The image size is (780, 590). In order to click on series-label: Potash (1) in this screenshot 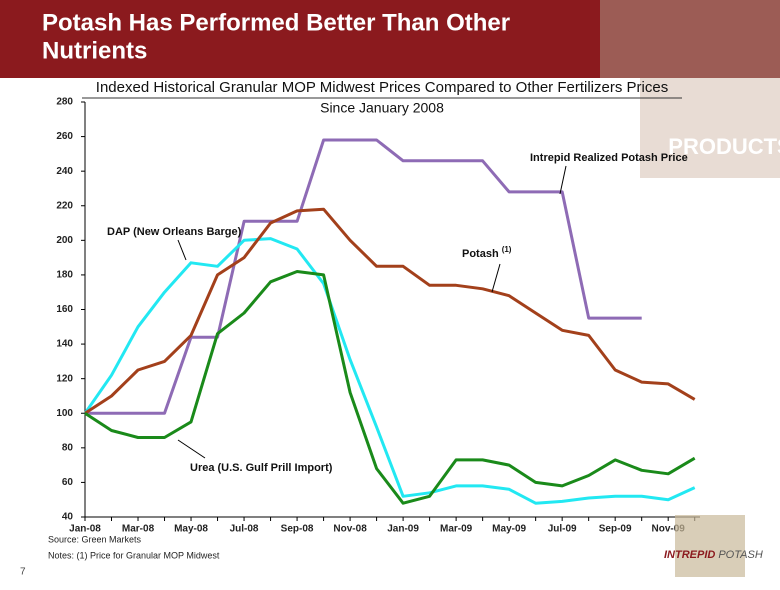, I will do `click(487, 252)`.